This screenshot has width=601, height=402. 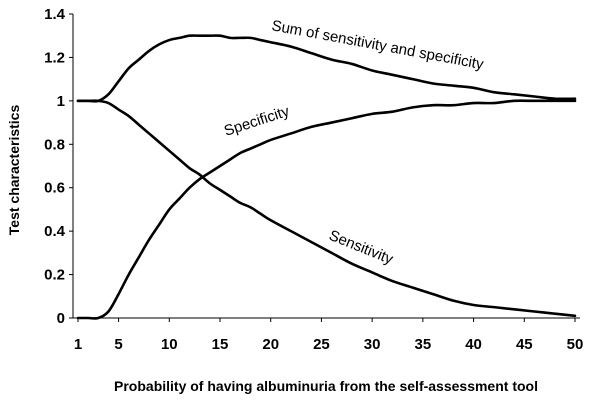 What do you see at coordinates (575, 344) in the screenshot?
I see `x-tick-label: 50` at bounding box center [575, 344].